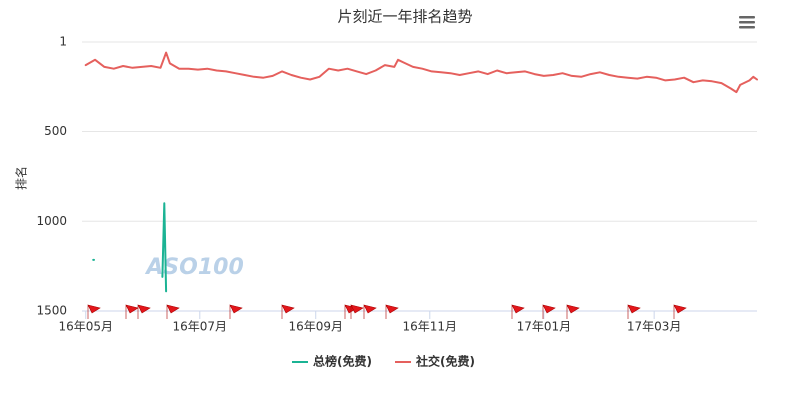  Describe the element at coordinates (445, 361) in the screenshot. I see `legend-label: 社交(免费)` at that location.